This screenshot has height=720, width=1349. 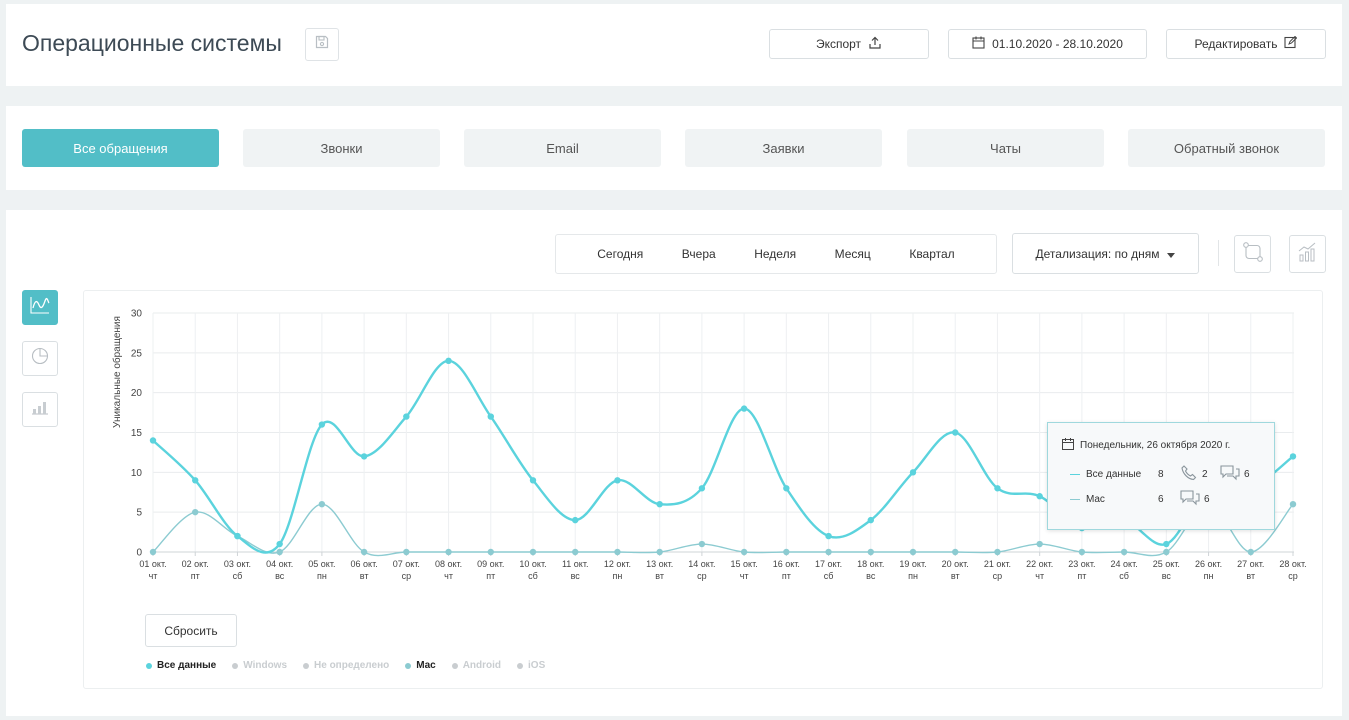 I want to click on tab-email: Email, so click(x=562, y=148).